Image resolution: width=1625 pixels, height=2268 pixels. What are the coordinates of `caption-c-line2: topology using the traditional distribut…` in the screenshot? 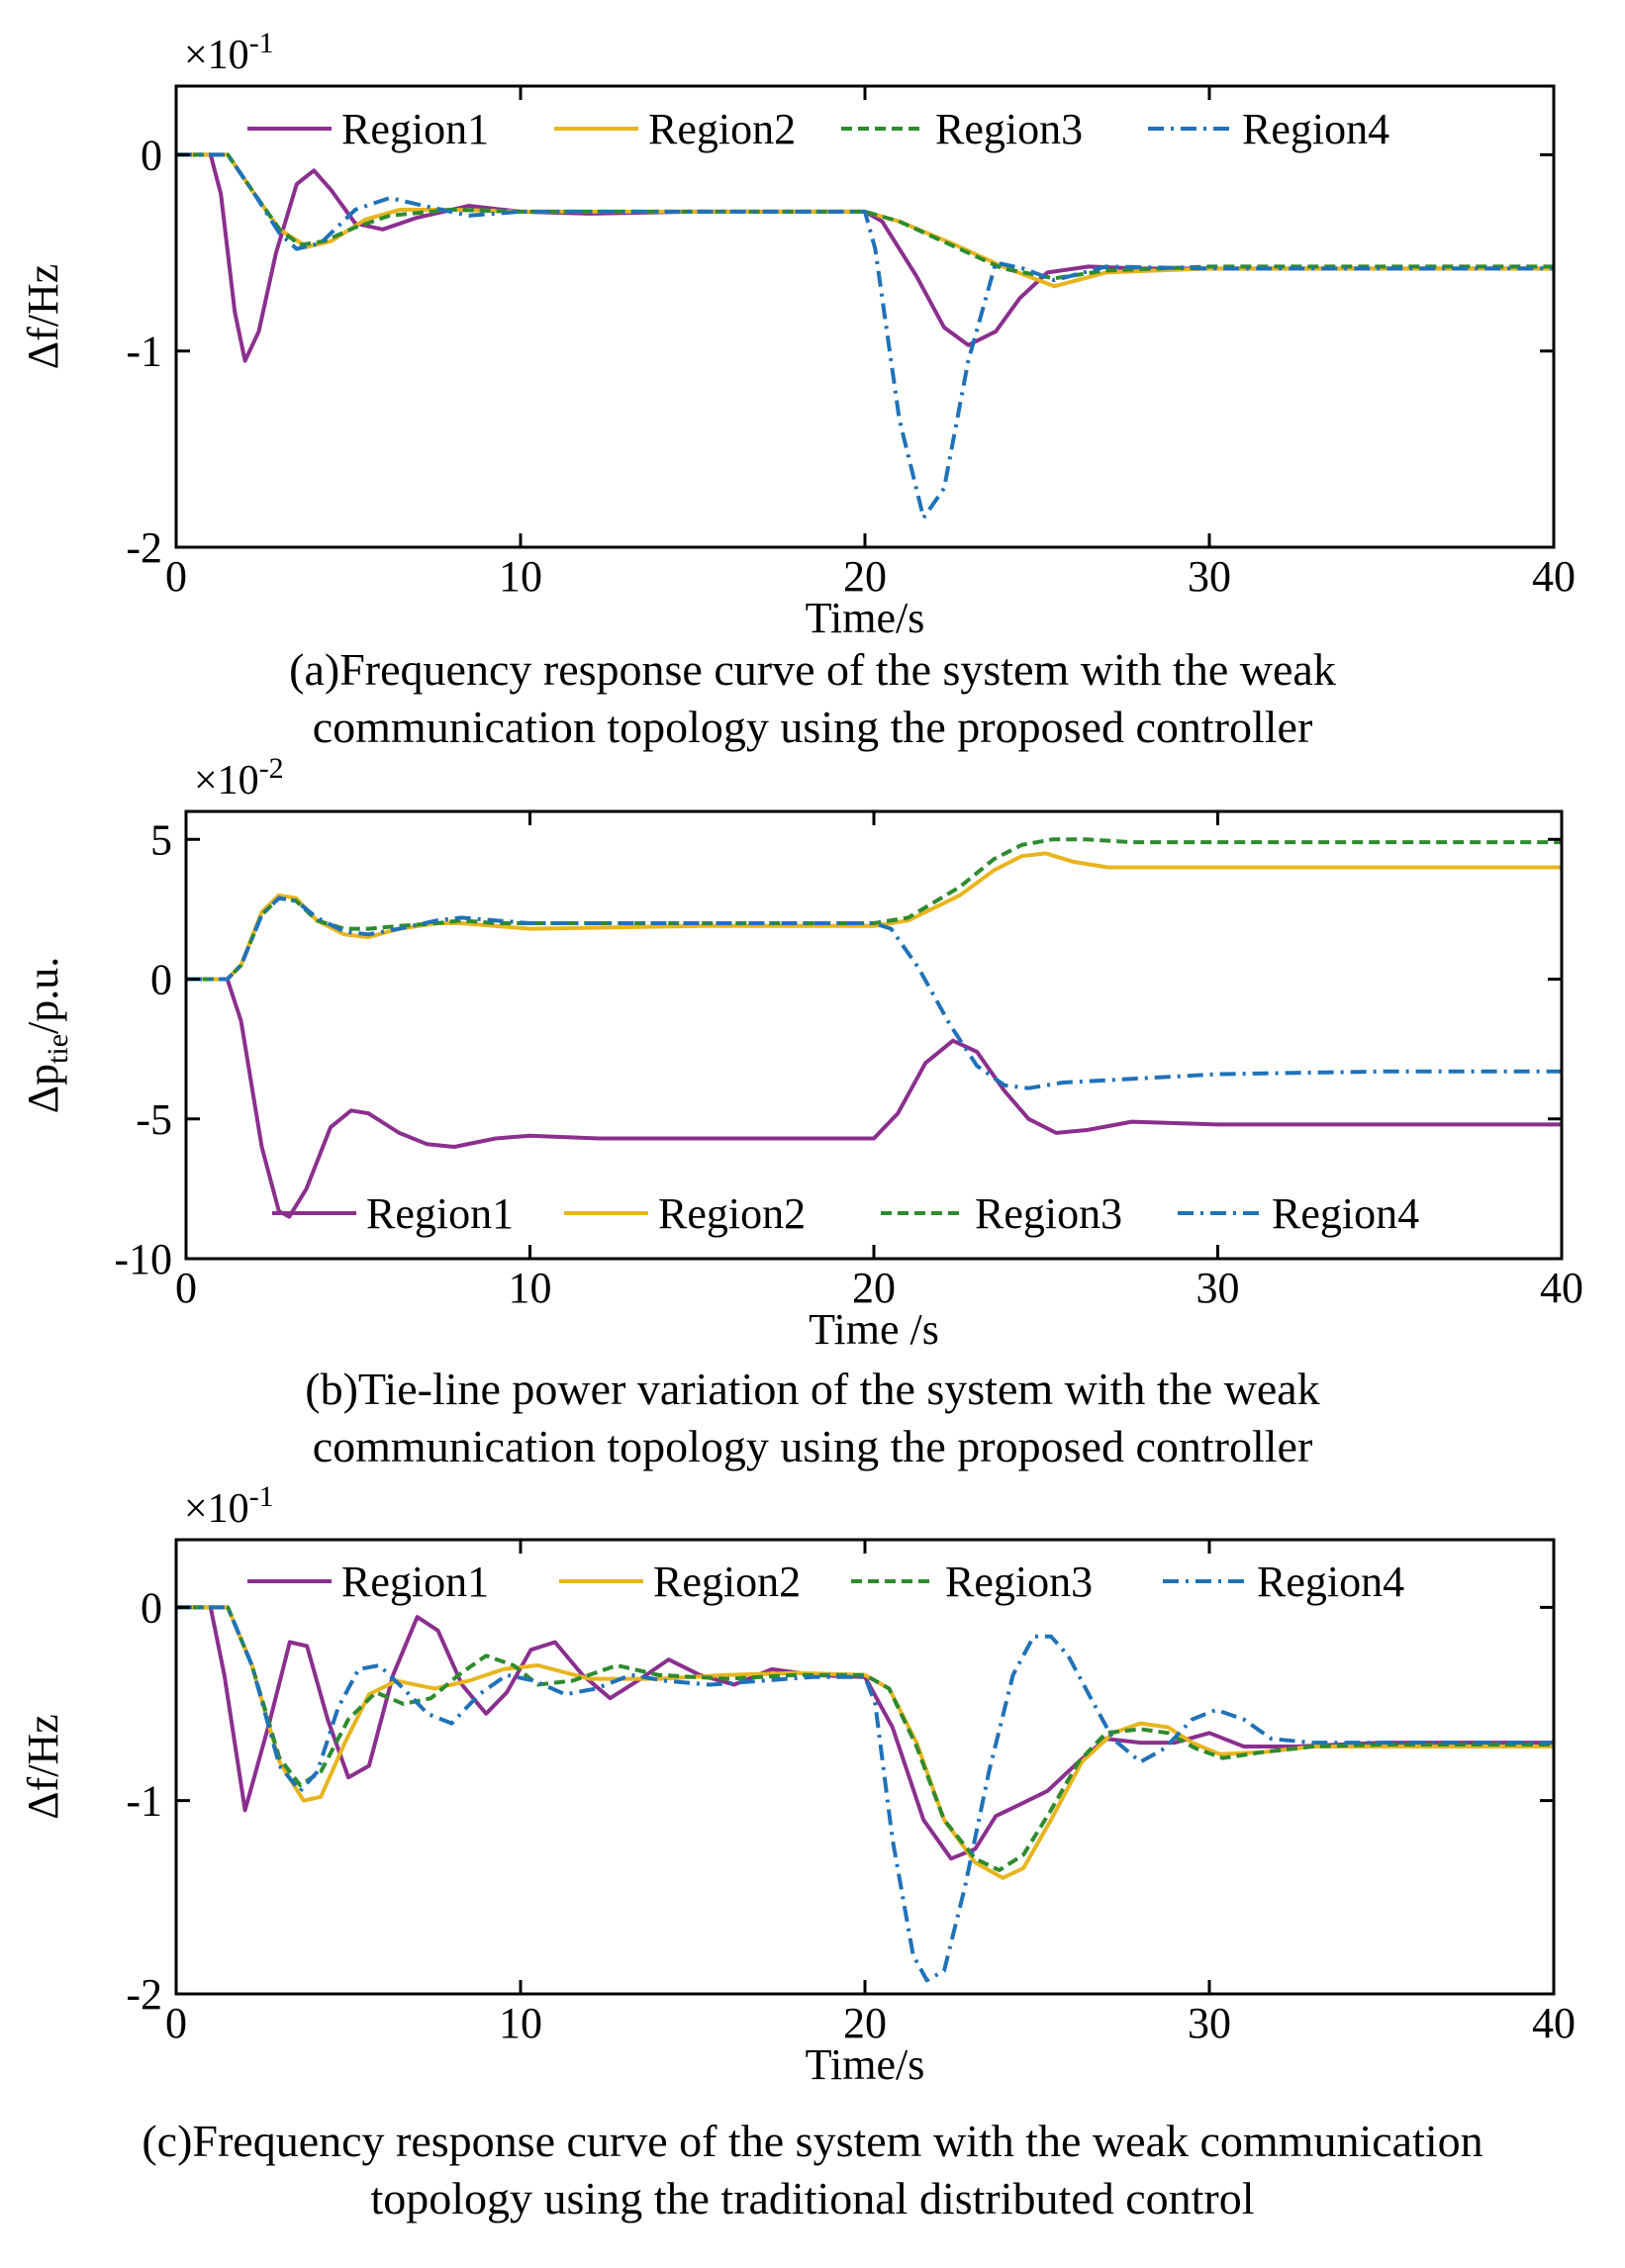 It's located at (812, 2198).